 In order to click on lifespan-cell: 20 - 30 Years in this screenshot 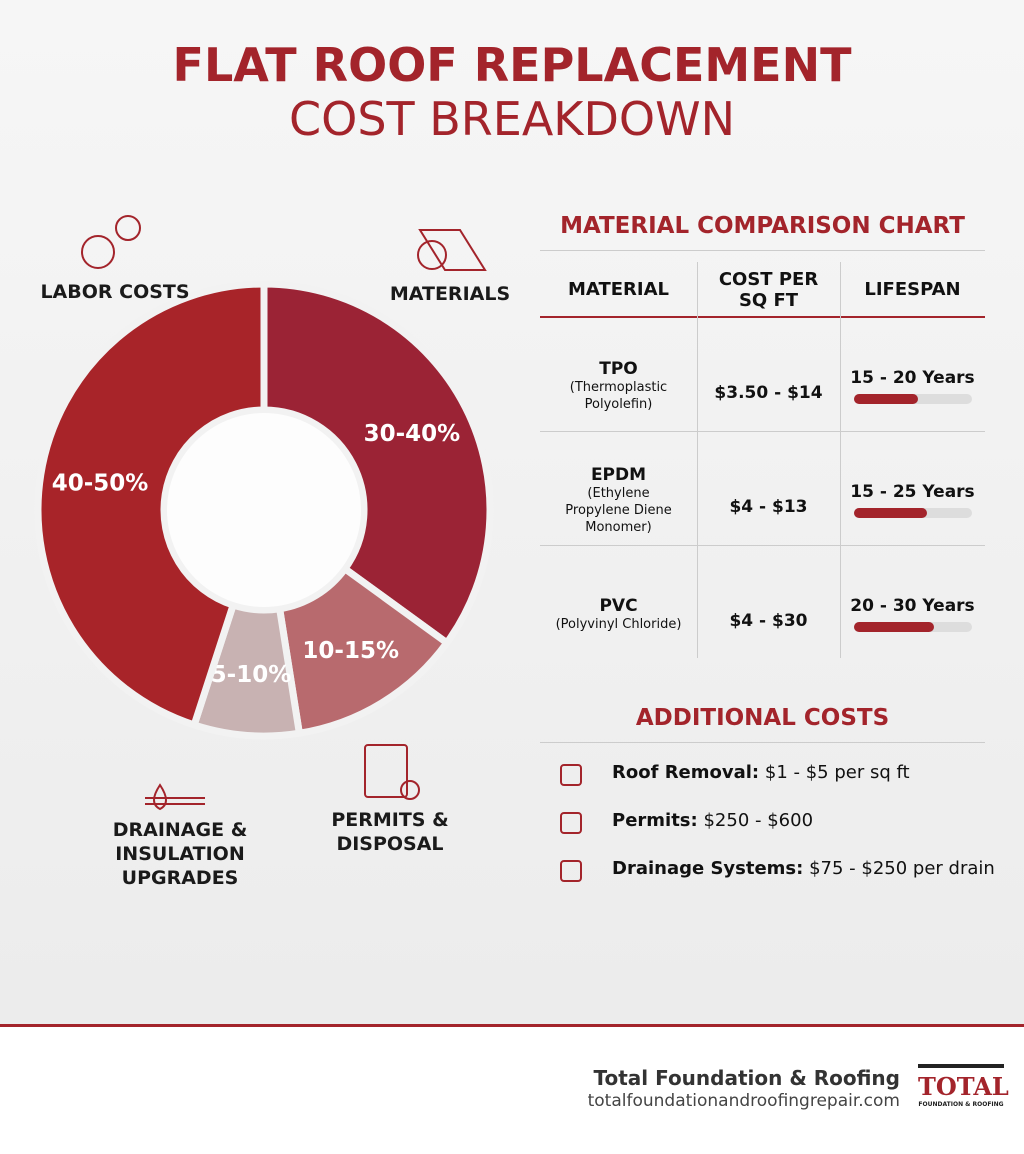, I will do `click(912, 603)`.